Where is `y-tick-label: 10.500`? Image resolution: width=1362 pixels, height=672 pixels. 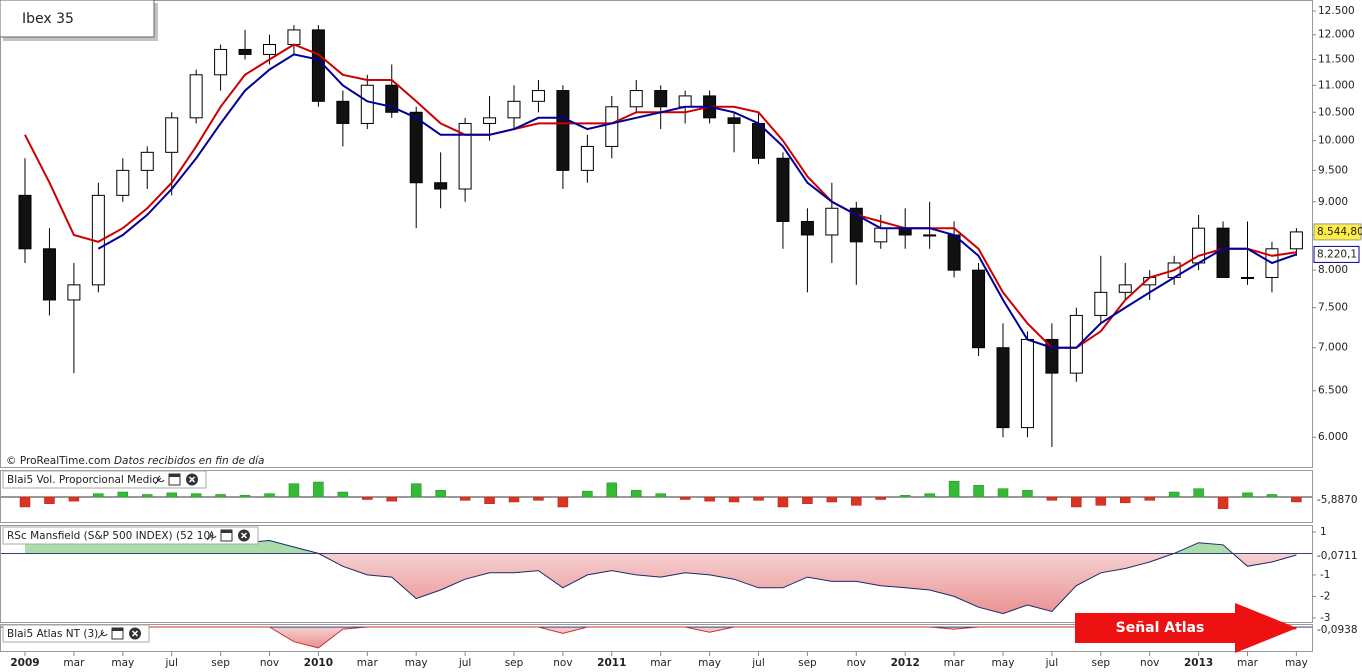
y-tick-label: 10.500 is located at coordinates (1336, 112).